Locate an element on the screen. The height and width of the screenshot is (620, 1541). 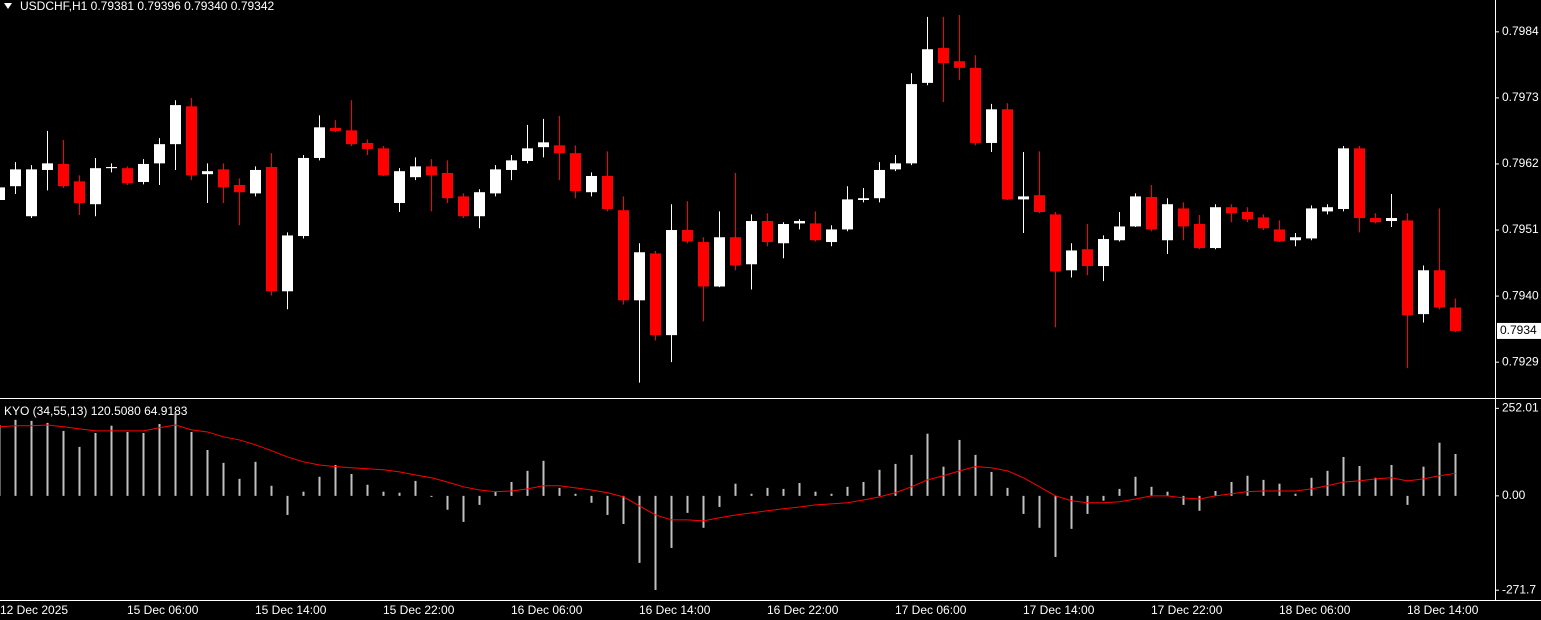
indicator-title: KYO (34,55,13) 120.5080 64.9183 is located at coordinates (96, 411).